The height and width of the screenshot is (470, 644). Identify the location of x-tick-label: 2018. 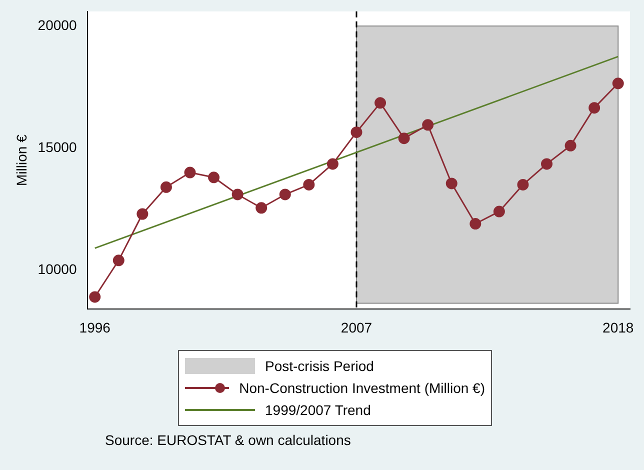
(618, 327).